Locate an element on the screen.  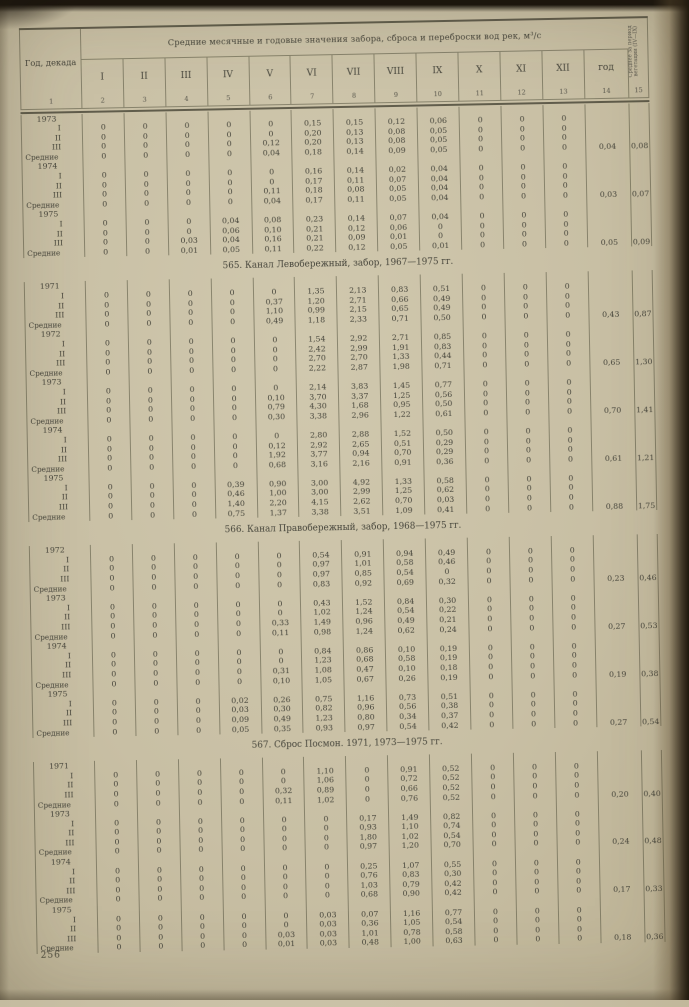
column-number: 11 is located at coordinates (480, 93).